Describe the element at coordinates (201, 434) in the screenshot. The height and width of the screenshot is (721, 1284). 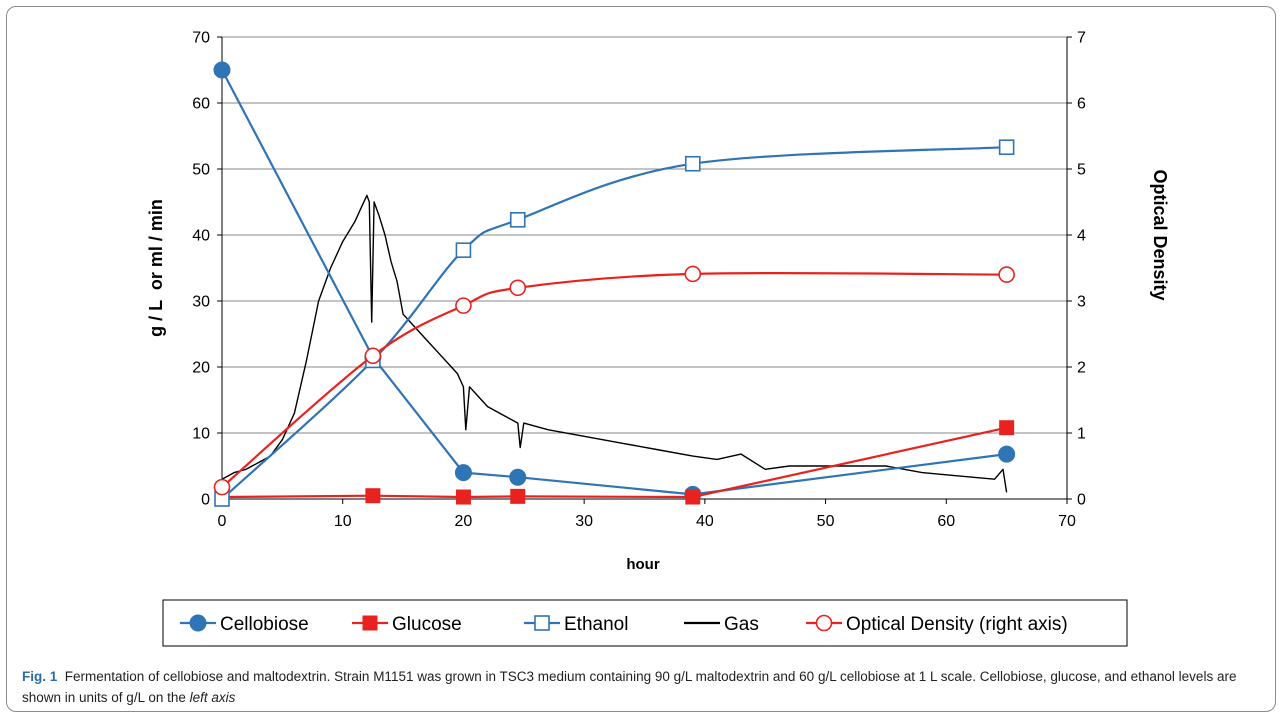
I see `y-tick-label-left: 10` at that location.